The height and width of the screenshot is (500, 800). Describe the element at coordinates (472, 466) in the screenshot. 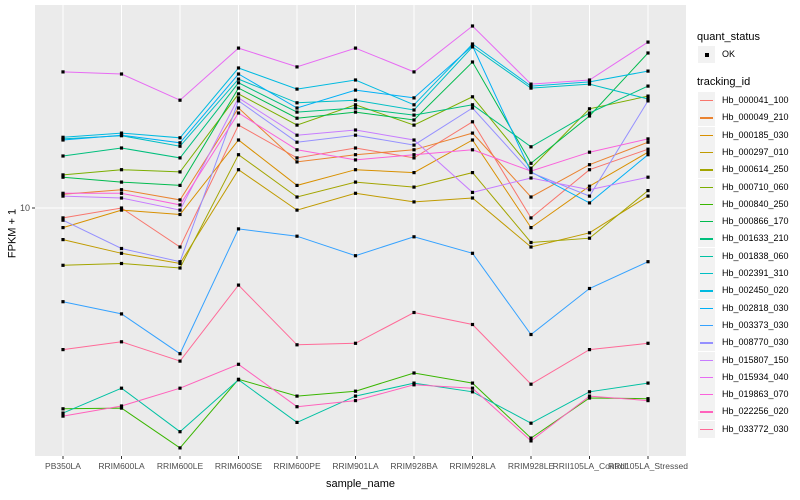

I see `x-tick-label: RRIM928LA` at that location.